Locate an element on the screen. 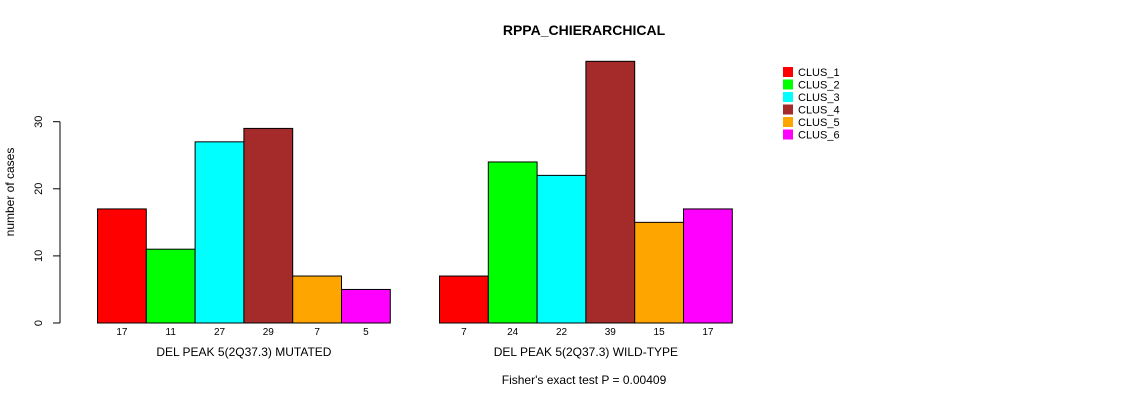 The width and height of the screenshot is (1140, 400). group-label: DEL PEAK 5(2Q37.3) MUTATED is located at coordinates (243, 352).